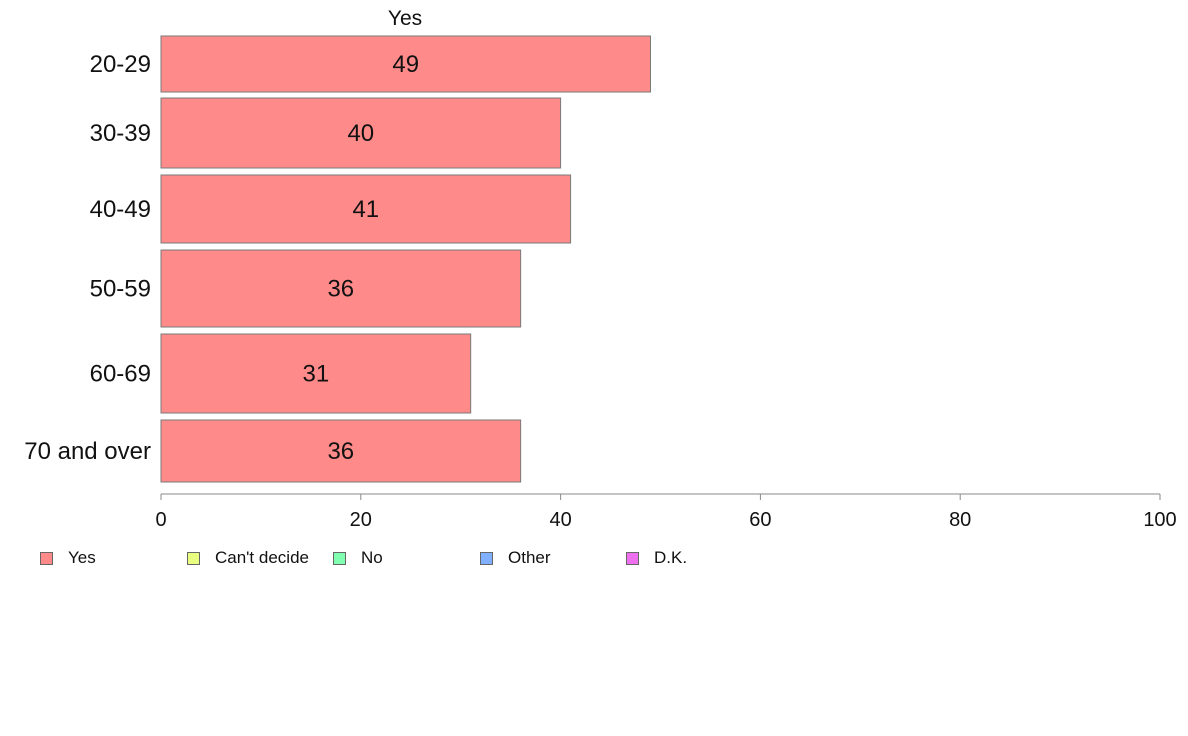  Describe the element at coordinates (87, 451) in the screenshot. I see `category-label: 70 and over` at that location.